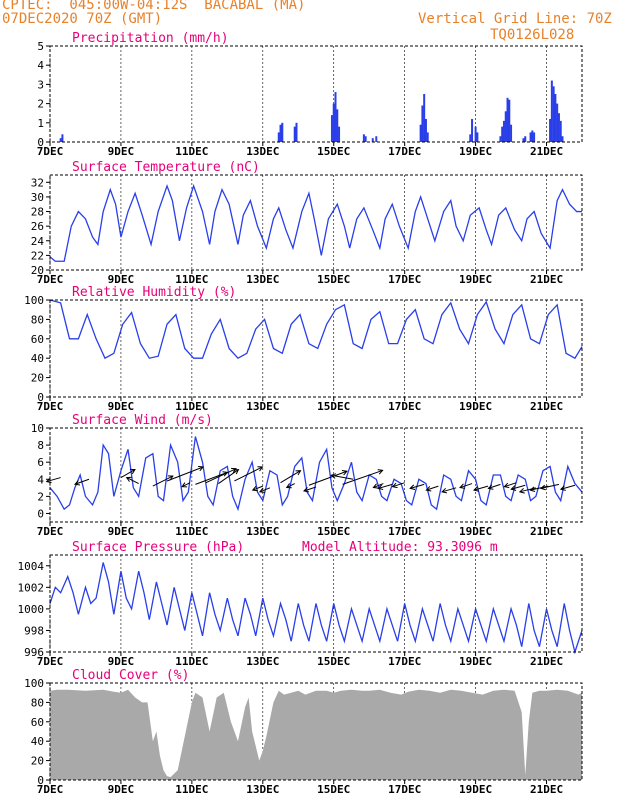  Describe the element at coordinates (142, 420) in the screenshot. I see `panel-title: Surface Wind (m/s)` at that location.